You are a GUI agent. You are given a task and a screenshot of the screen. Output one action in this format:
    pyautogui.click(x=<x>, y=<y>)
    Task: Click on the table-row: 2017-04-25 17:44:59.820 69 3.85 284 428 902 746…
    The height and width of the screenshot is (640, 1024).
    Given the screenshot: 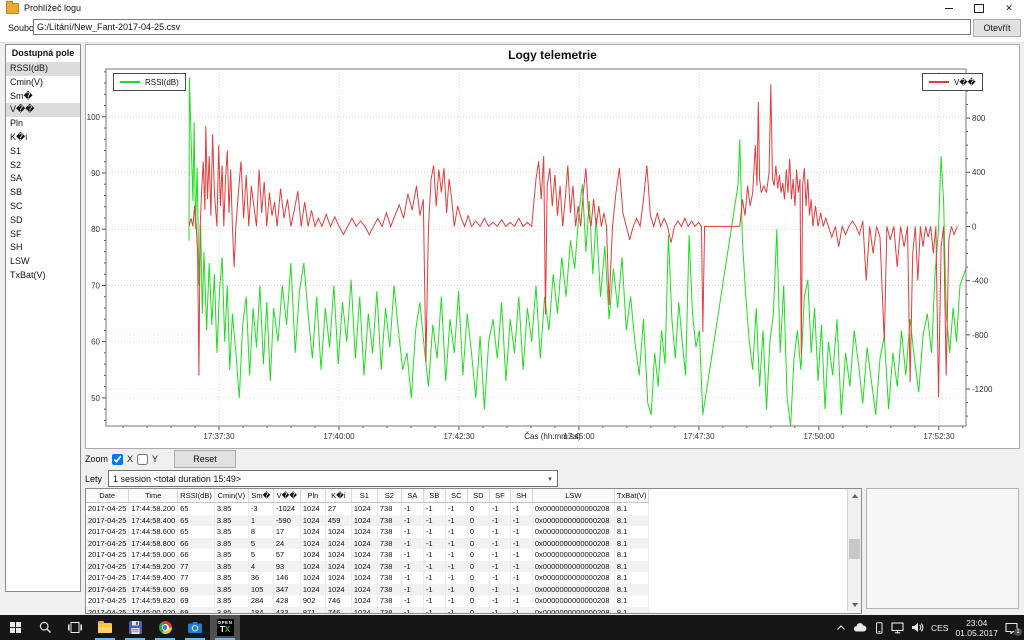 What is the action you would take?
    pyautogui.click(x=368, y=601)
    